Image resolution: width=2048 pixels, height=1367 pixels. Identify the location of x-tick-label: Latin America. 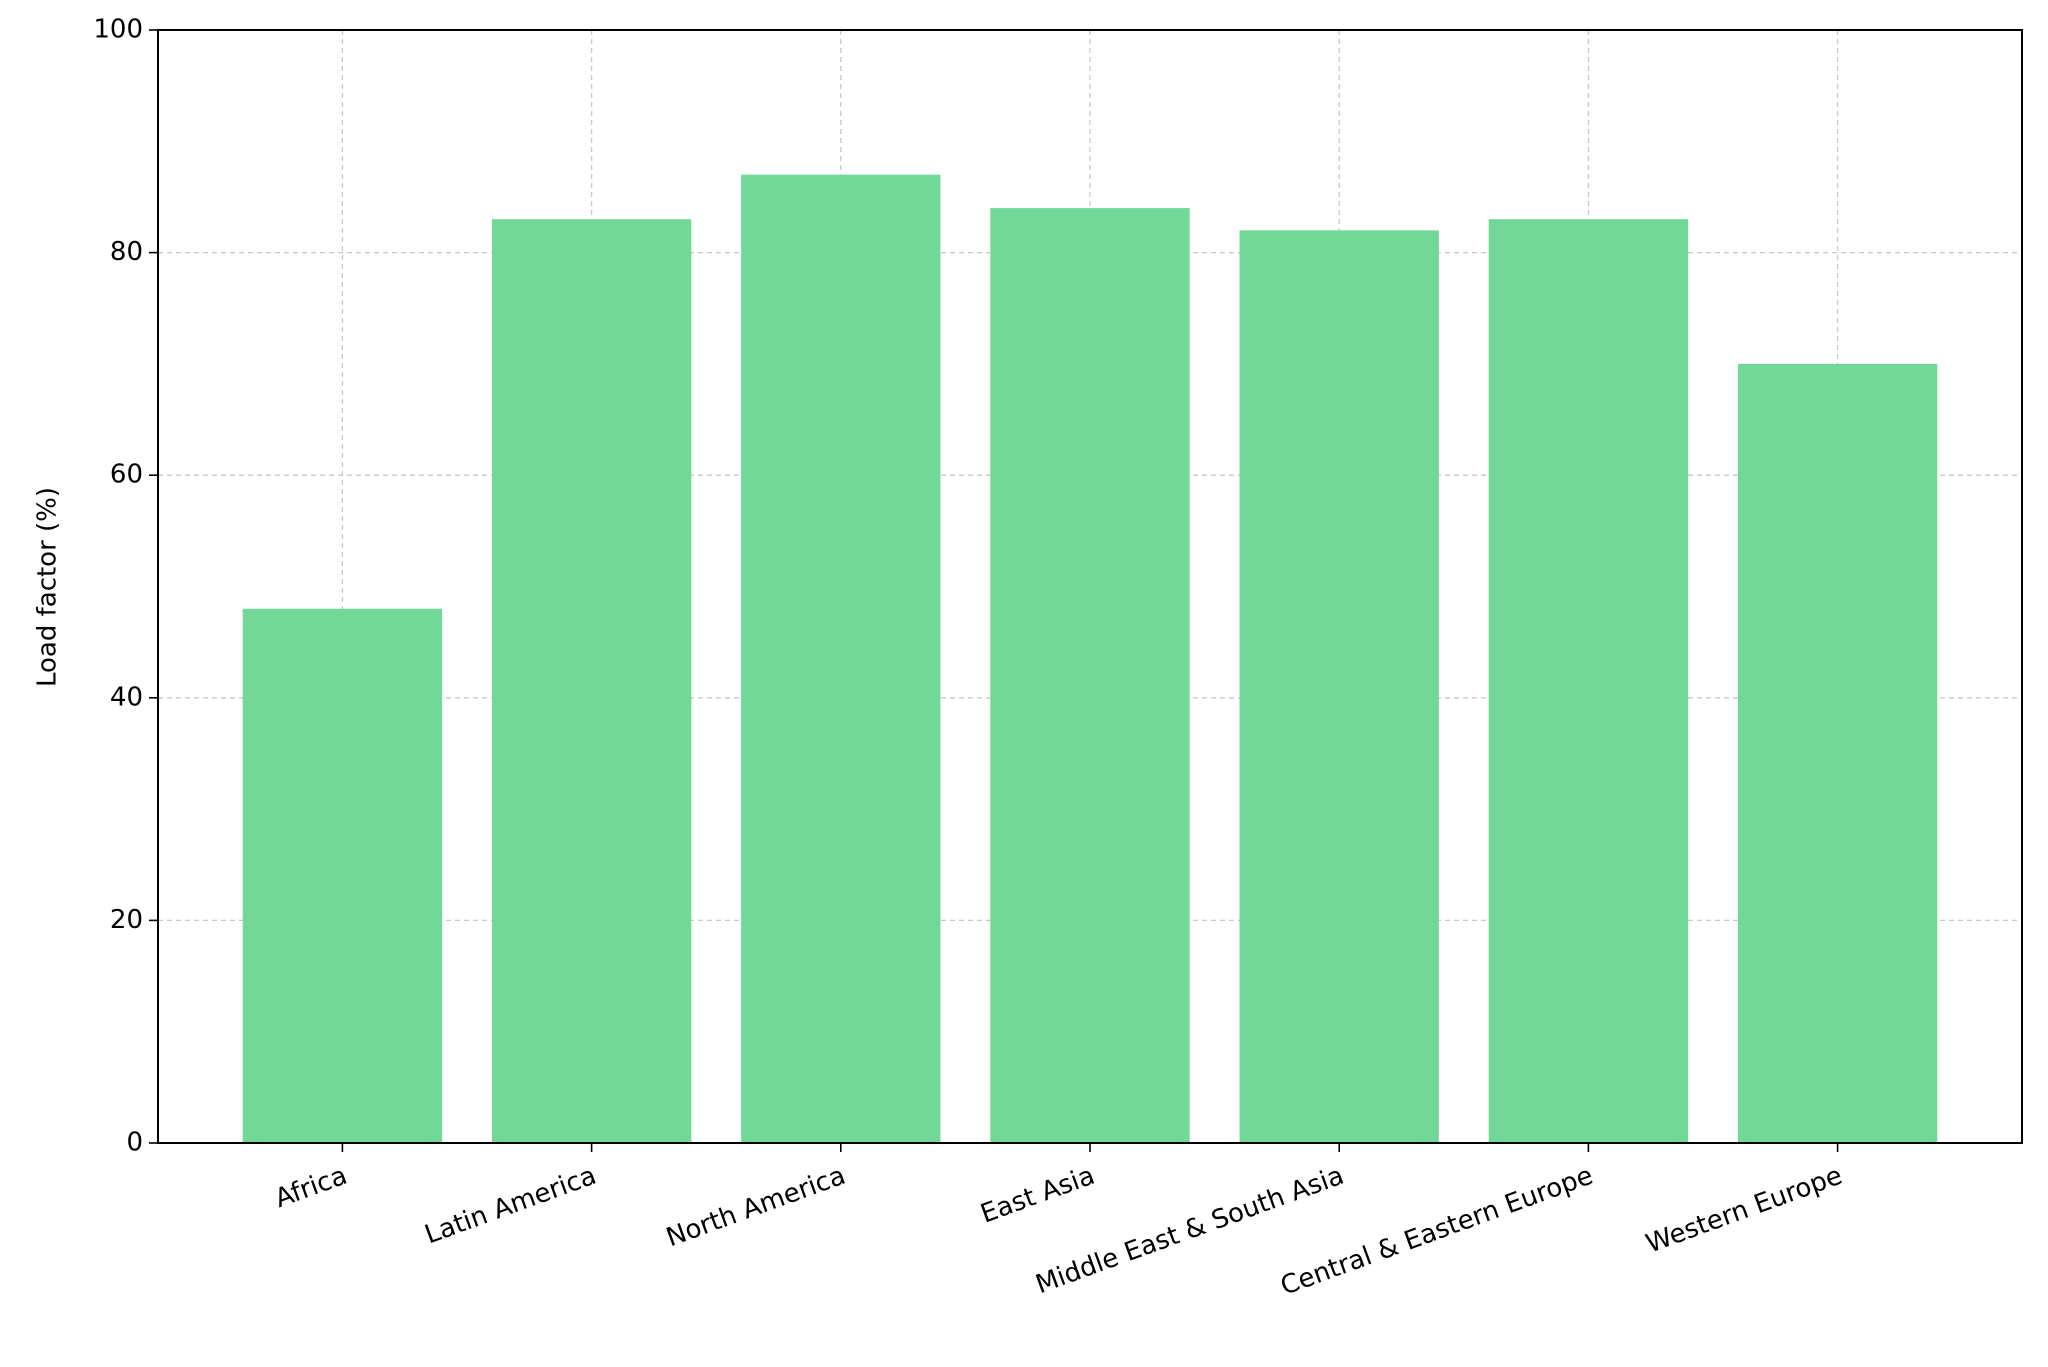
(510, 1206).